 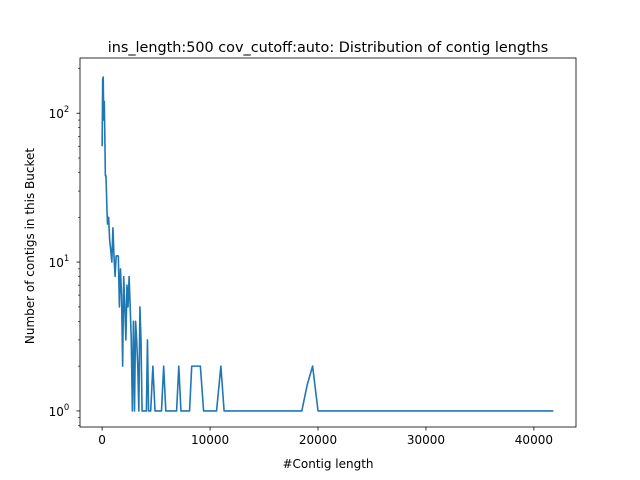 What do you see at coordinates (426, 440) in the screenshot?
I see `x-tick-label: 30000` at bounding box center [426, 440].